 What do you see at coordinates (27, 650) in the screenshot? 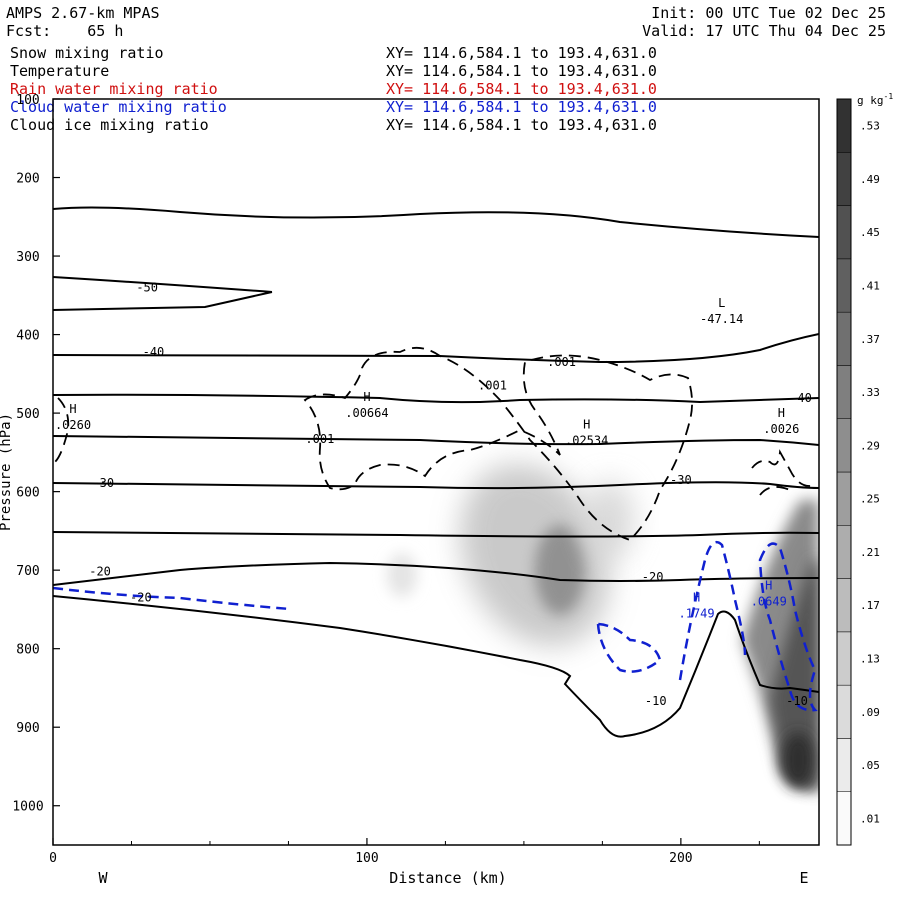
I see `y-tick-label: 800` at bounding box center [27, 650].